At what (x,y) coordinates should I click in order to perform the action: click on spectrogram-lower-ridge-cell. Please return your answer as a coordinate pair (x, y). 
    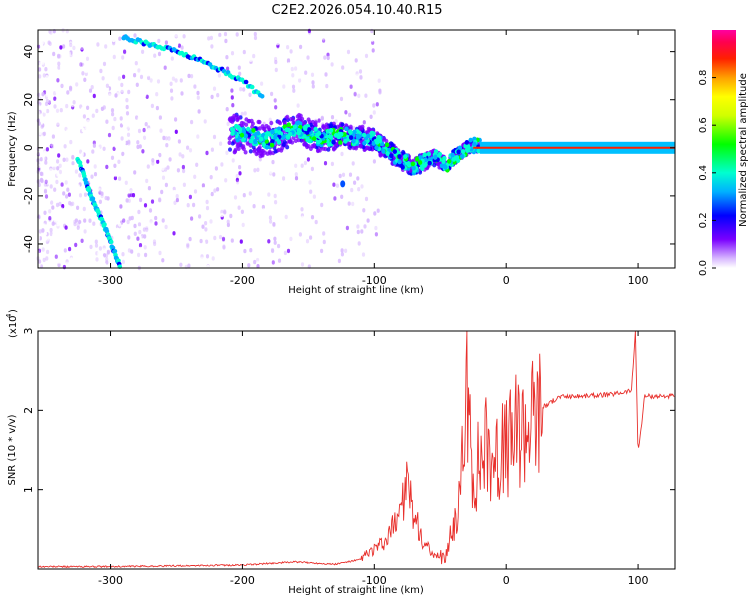
    Looking at the image, I should click on (104, 224).